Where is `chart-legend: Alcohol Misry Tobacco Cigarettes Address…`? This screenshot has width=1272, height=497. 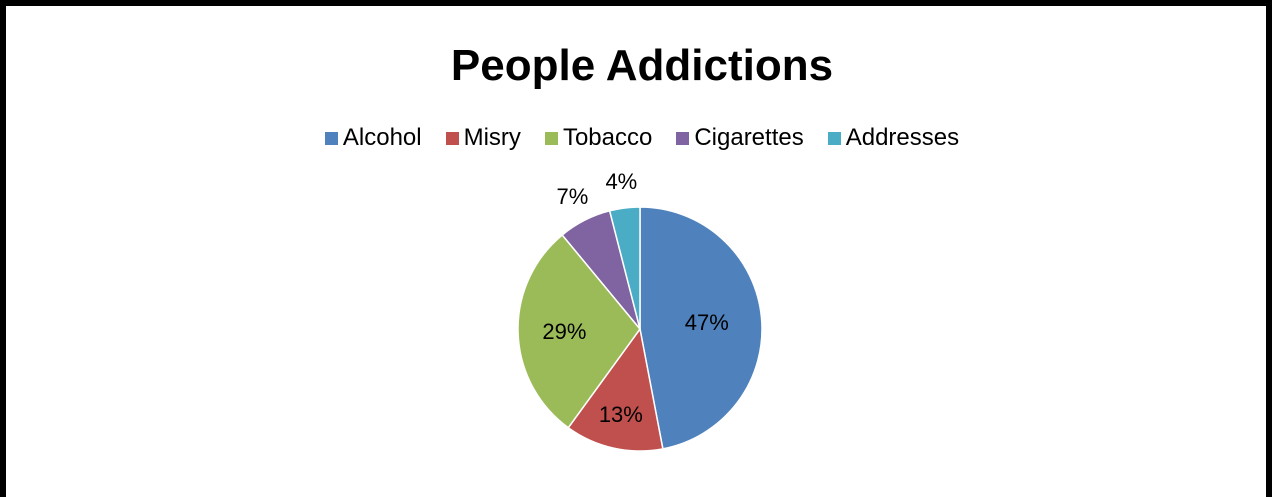
chart-legend: Alcohol Misry Tobacco Cigarettes Address… is located at coordinates (639, 138).